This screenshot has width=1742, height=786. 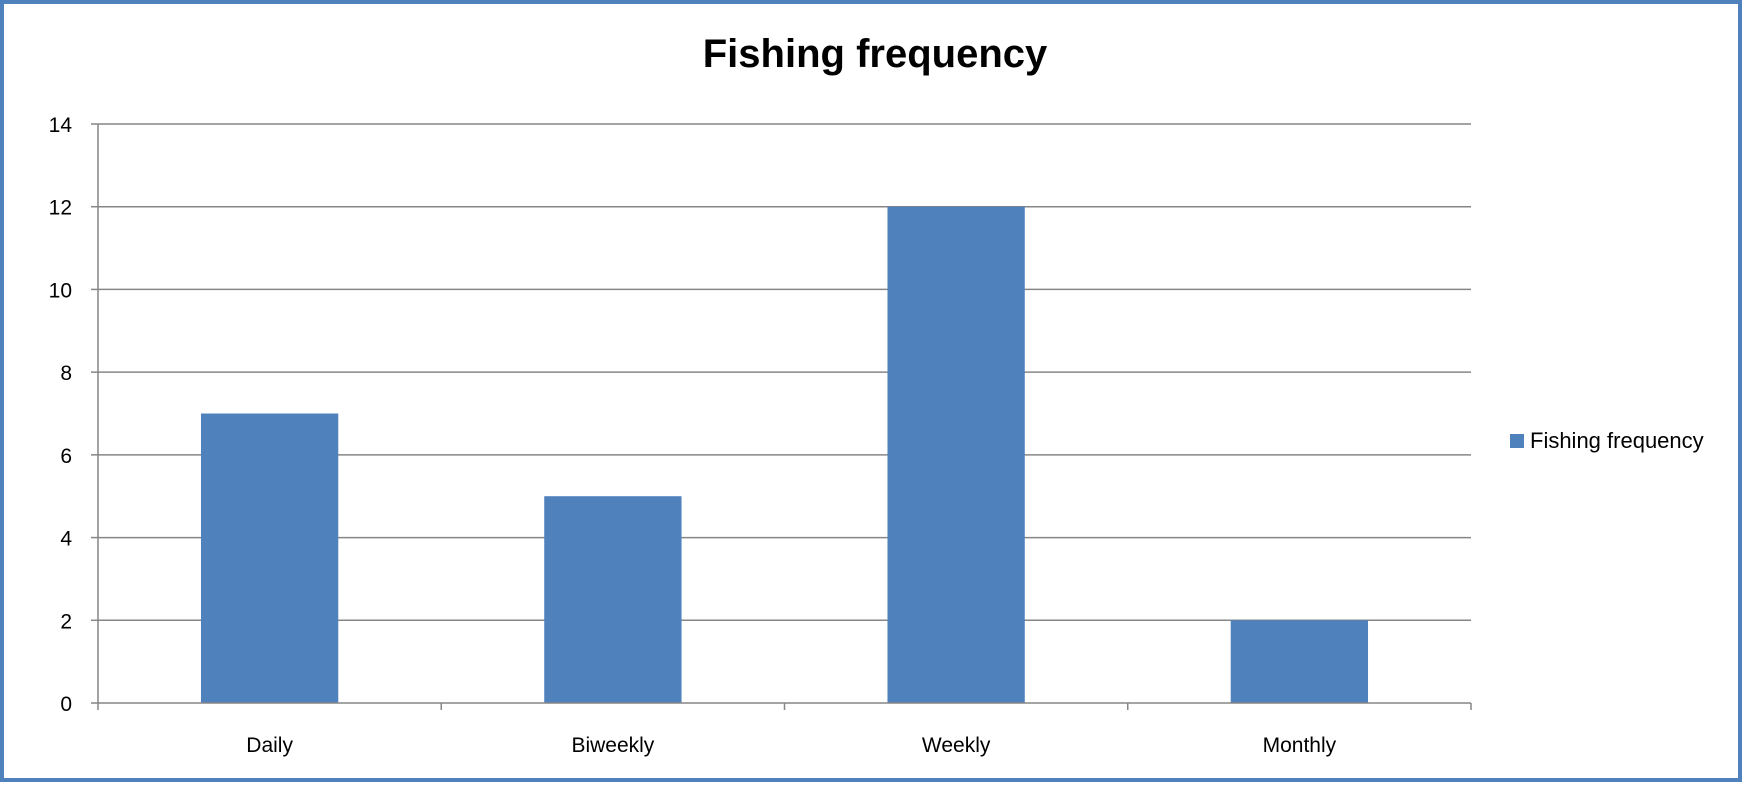 I want to click on x-tick-label: Biweekly, so click(x=612, y=745).